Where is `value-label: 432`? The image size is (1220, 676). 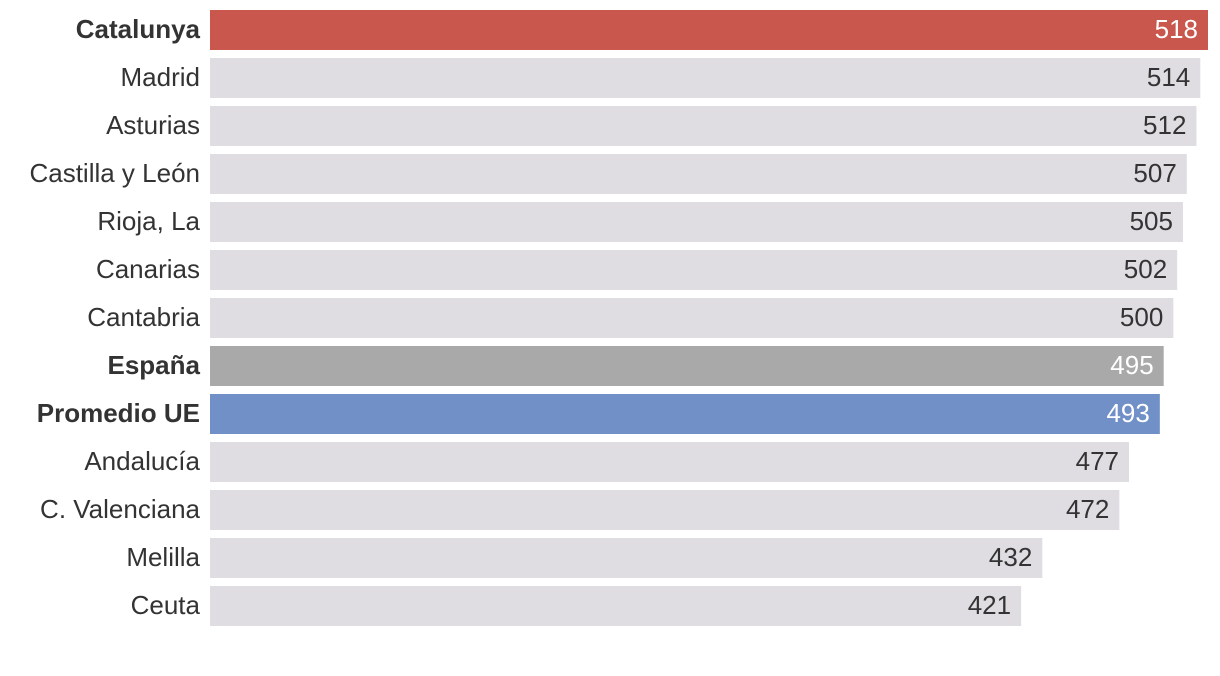
value-label: 432 is located at coordinates (1010, 557).